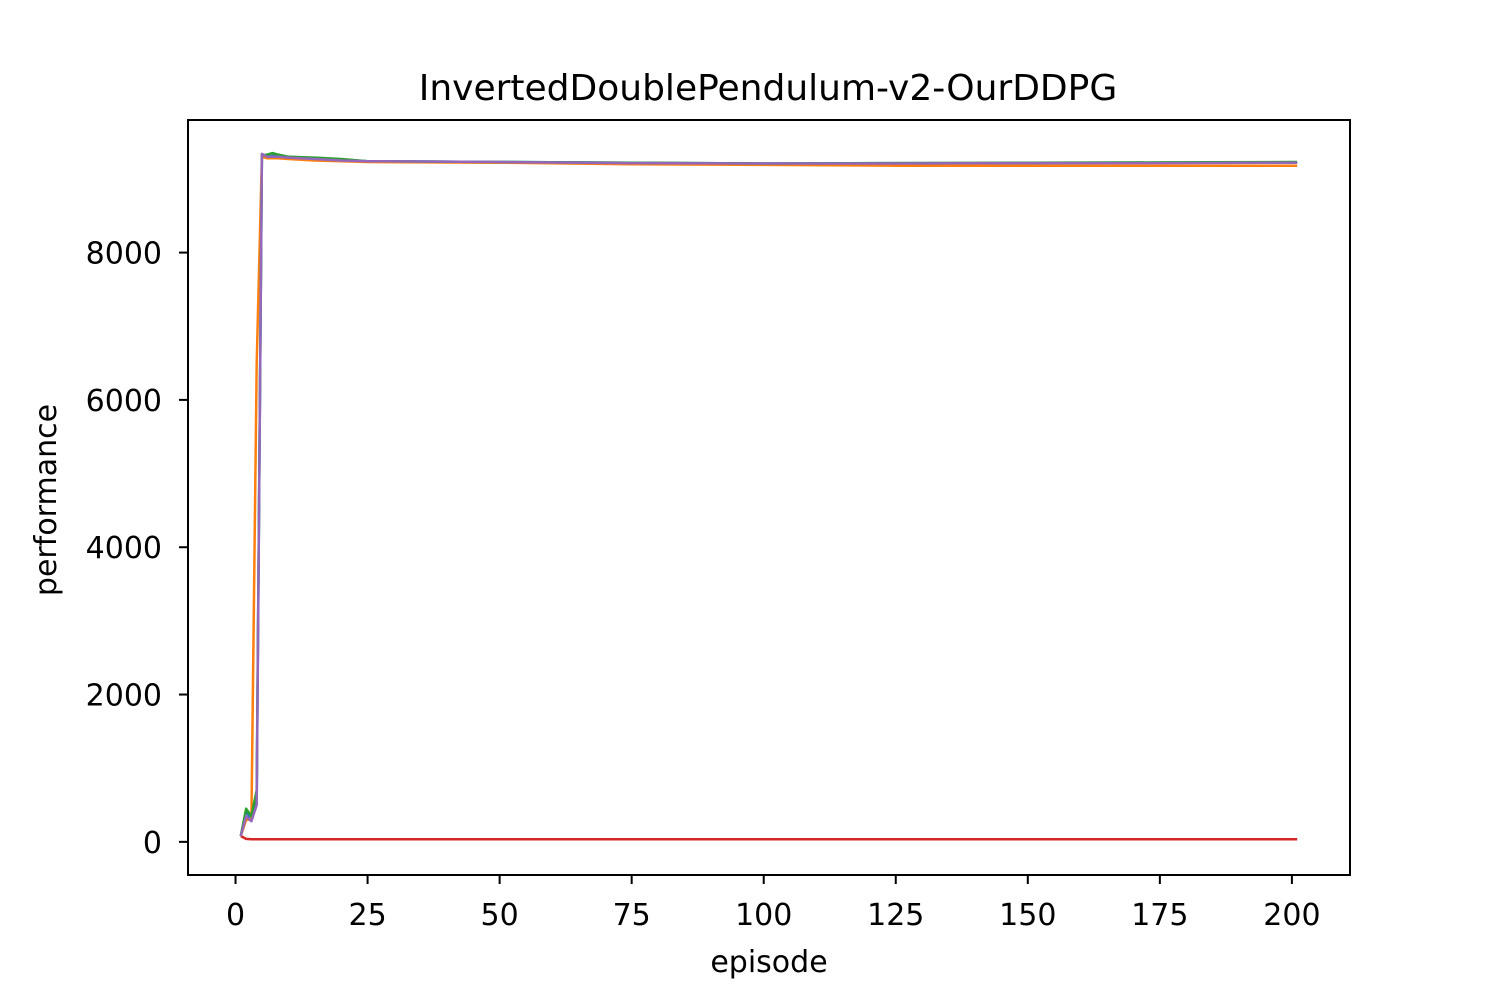 Image resolution: width=1500 pixels, height=1000 pixels. What do you see at coordinates (124, 696) in the screenshot?
I see `y-tick-label: 2000` at bounding box center [124, 696].